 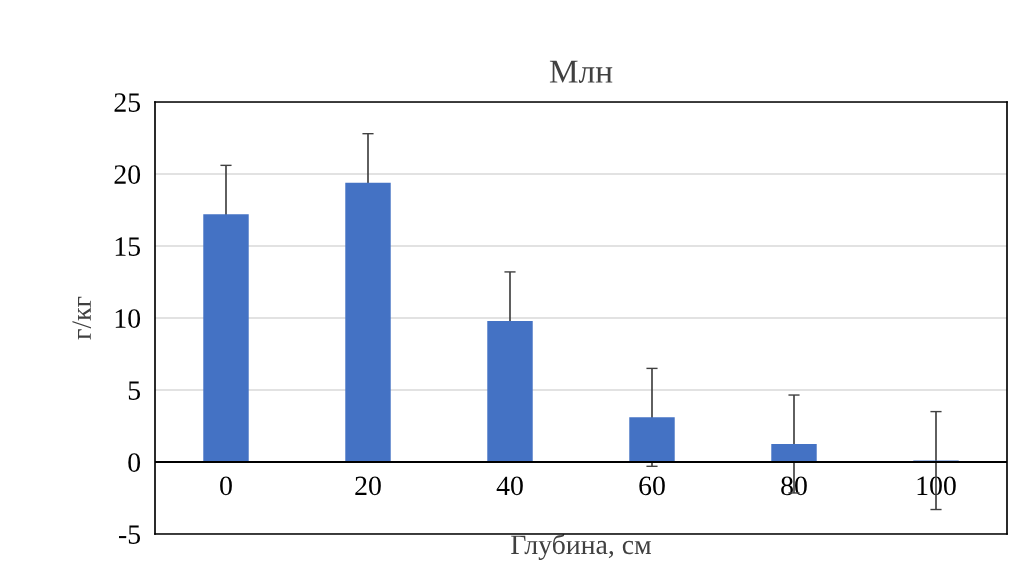 What do you see at coordinates (127, 102) in the screenshot?
I see `y-tick-label: 25` at bounding box center [127, 102].